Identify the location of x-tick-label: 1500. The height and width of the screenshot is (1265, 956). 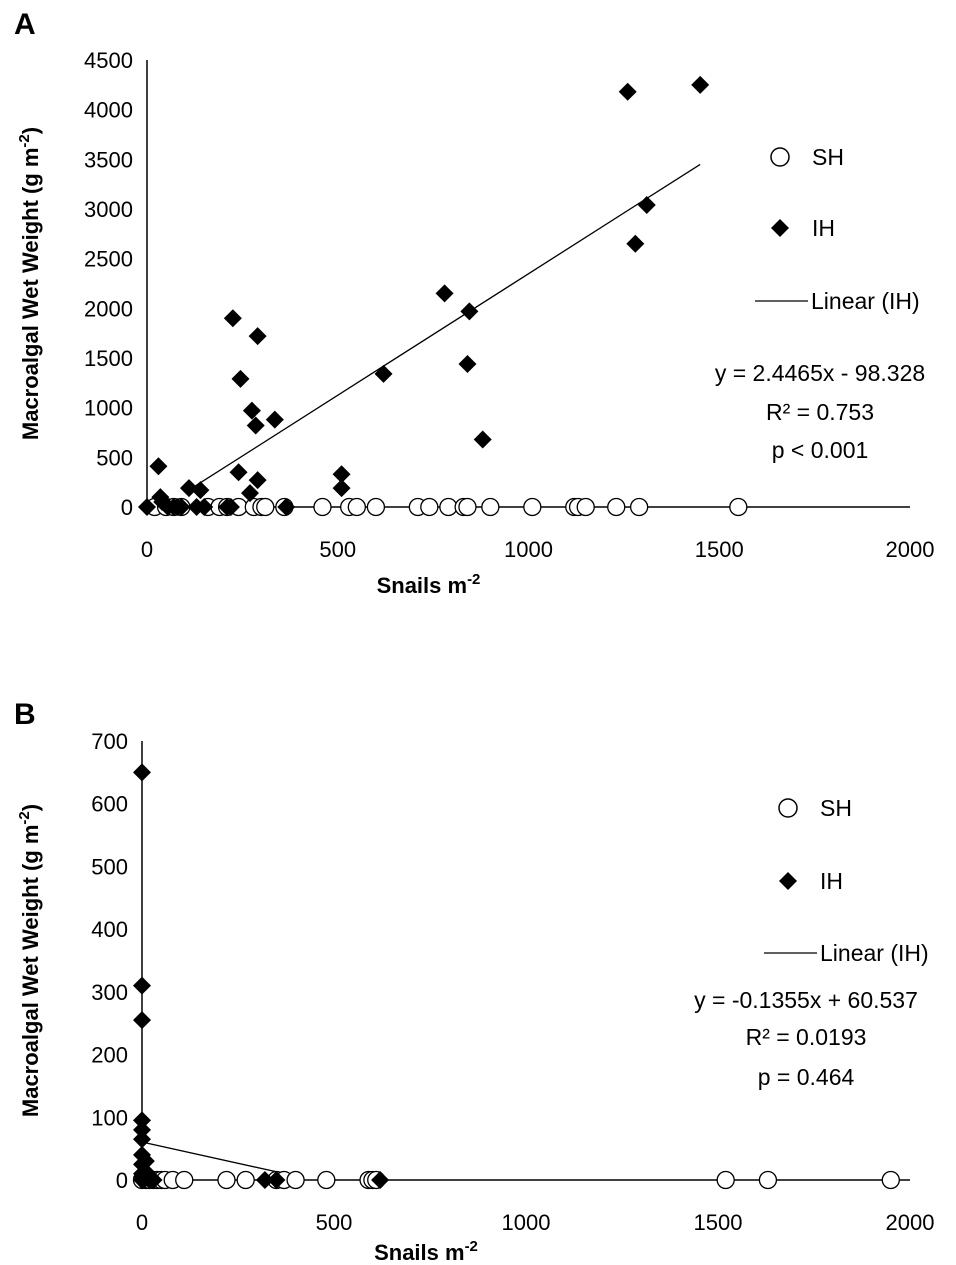
(719, 549).